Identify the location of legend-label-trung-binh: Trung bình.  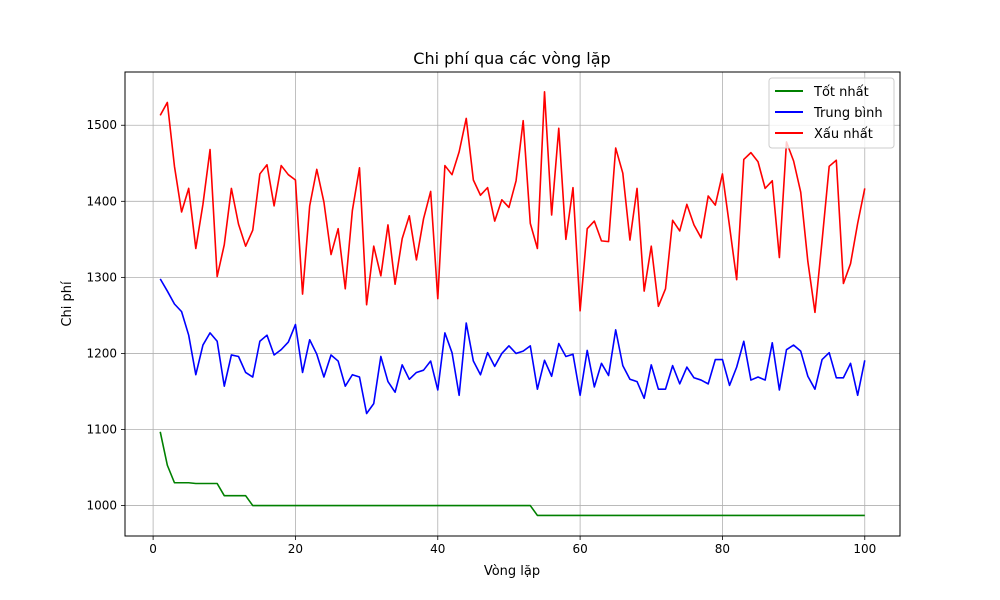
(848, 113).